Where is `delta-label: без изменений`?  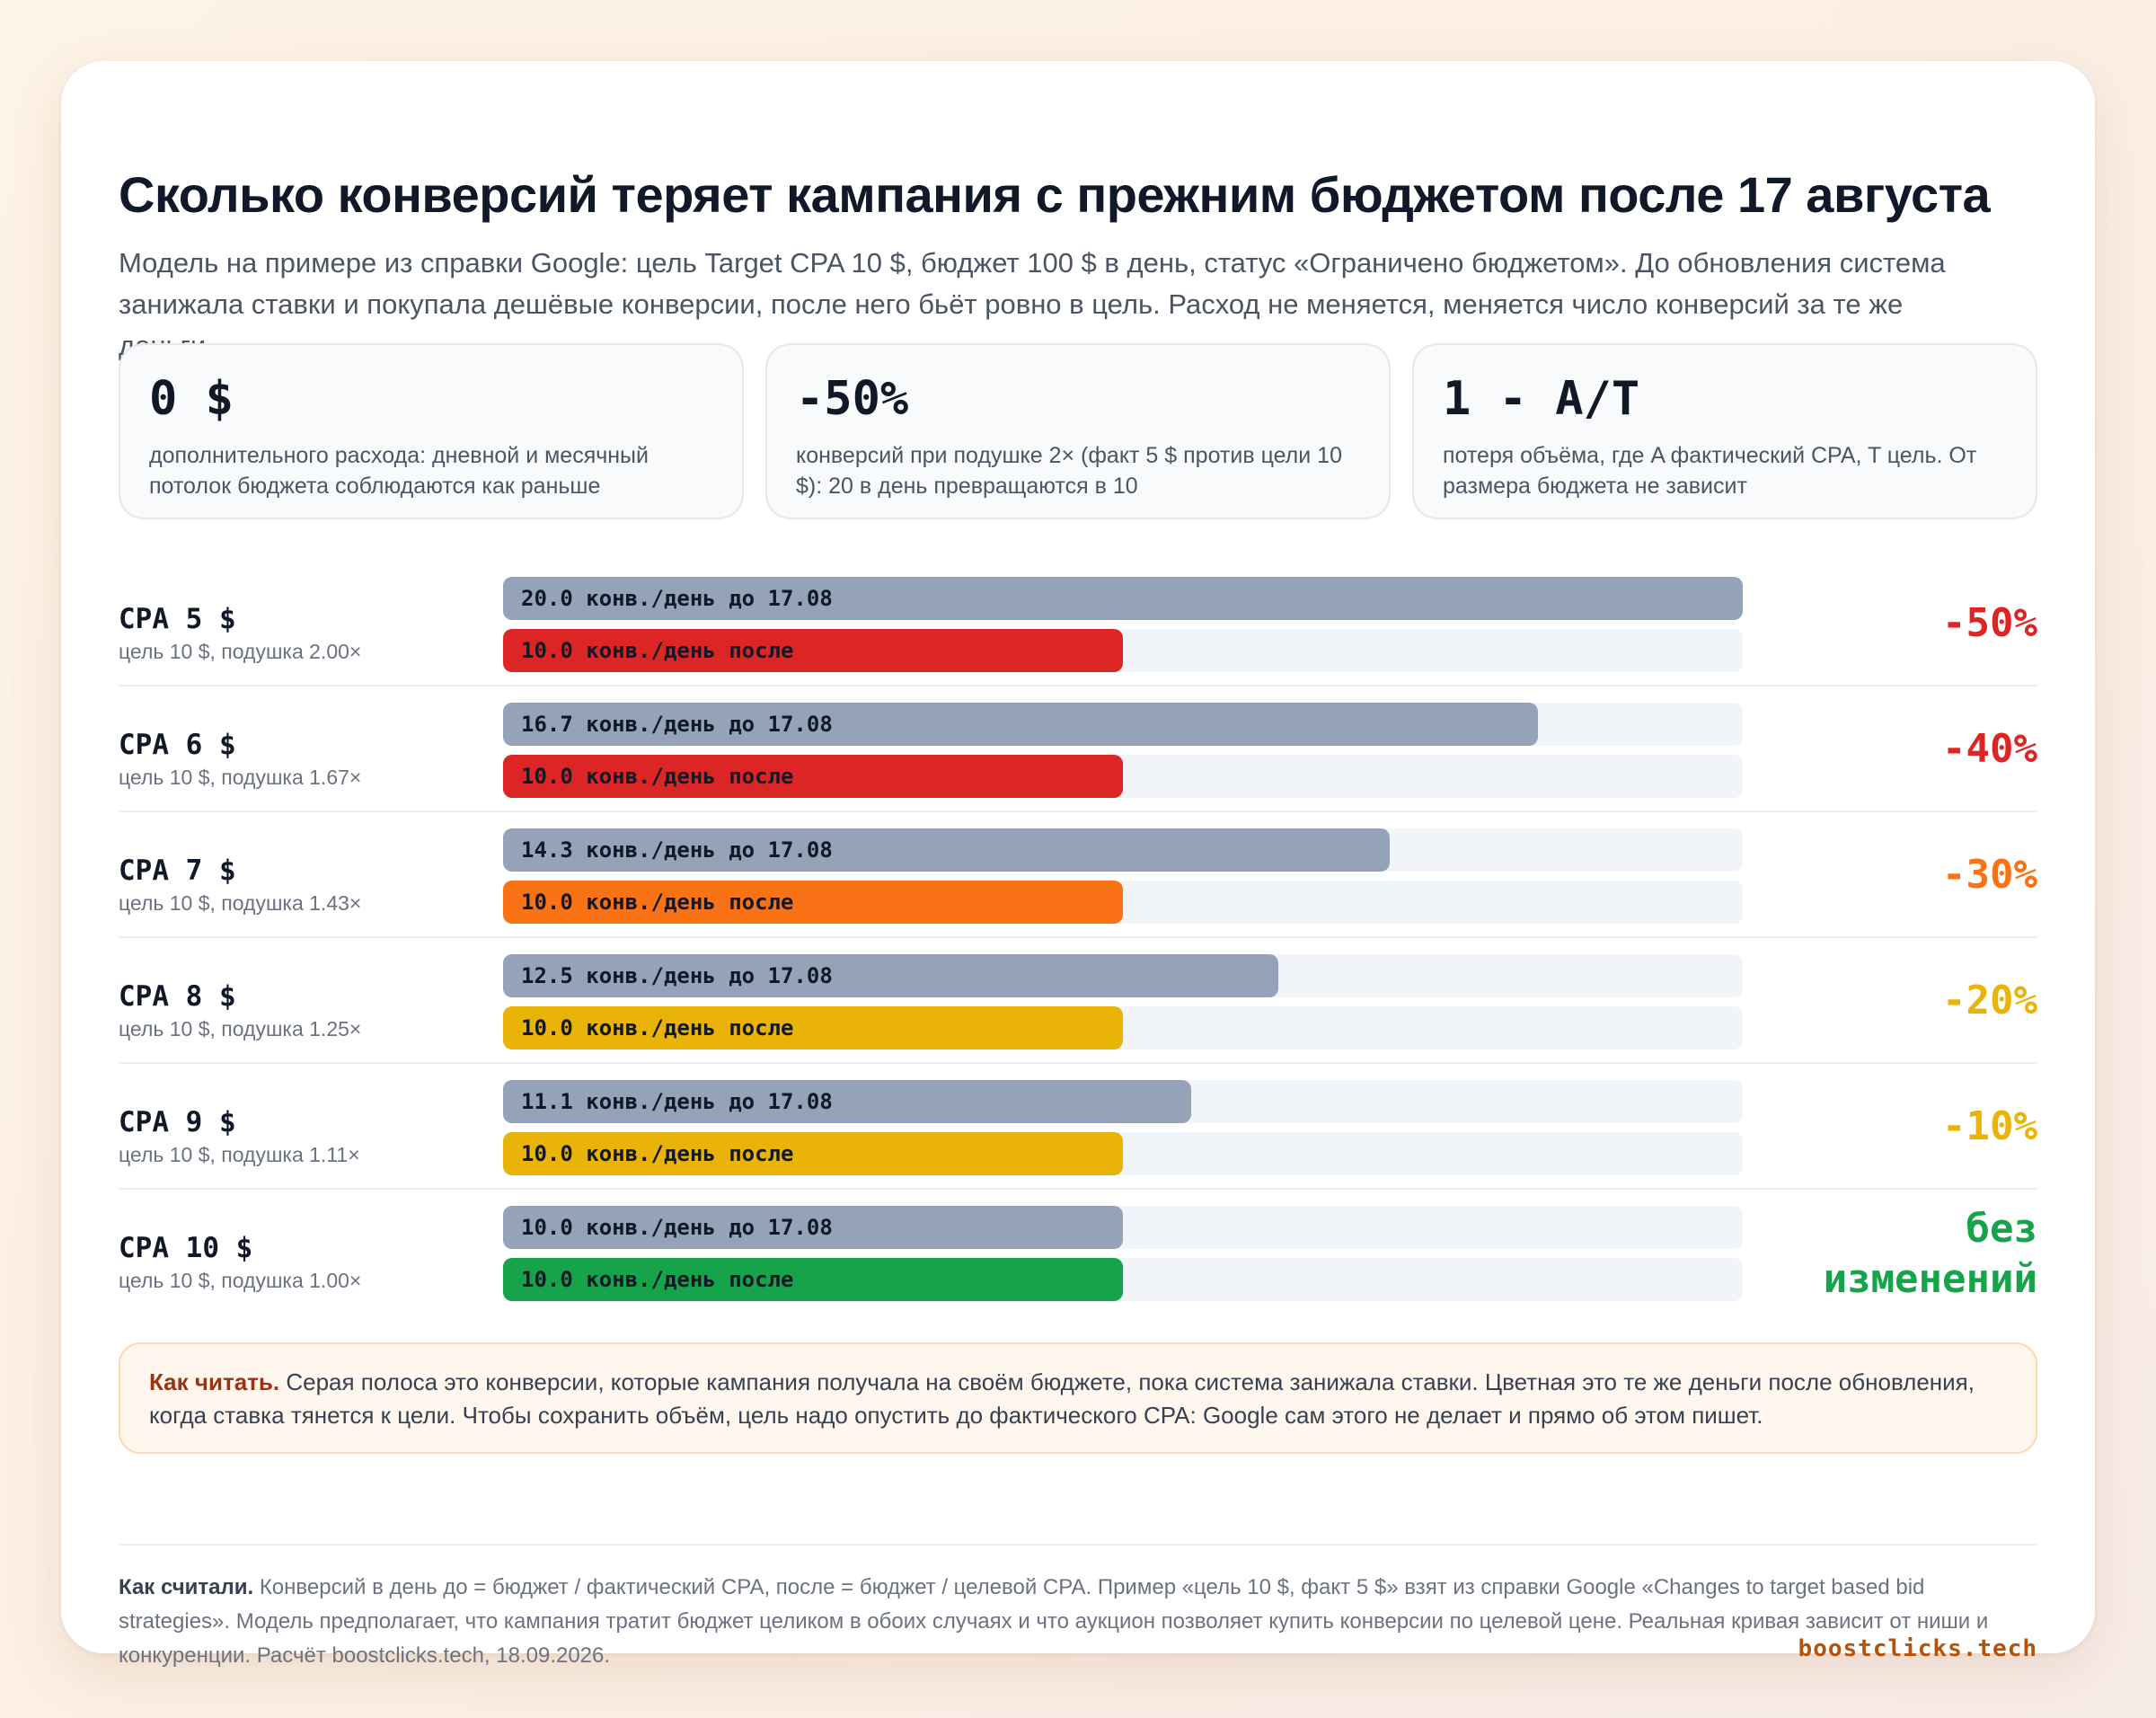
delta-label: без изменений is located at coordinates (1930, 1254).